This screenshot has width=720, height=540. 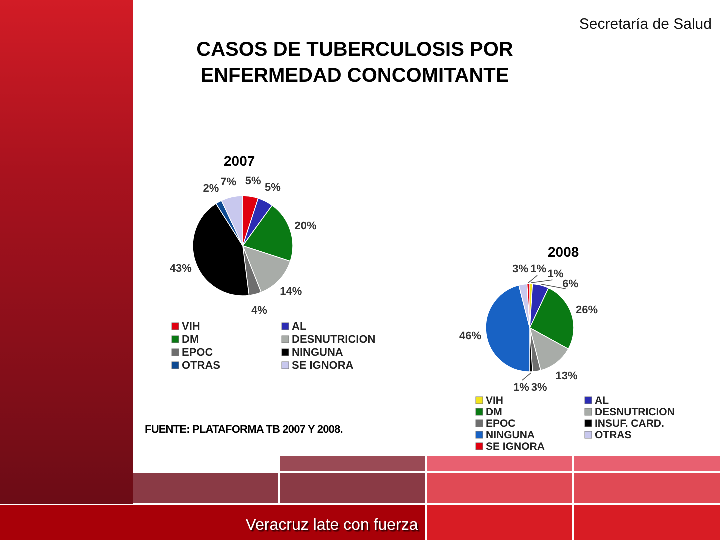 What do you see at coordinates (587, 310) in the screenshot?
I see `data-label: 26%` at bounding box center [587, 310].